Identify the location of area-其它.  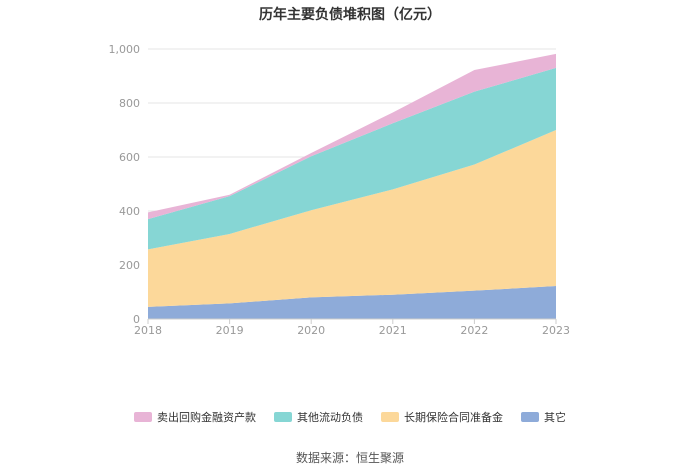
(352, 302).